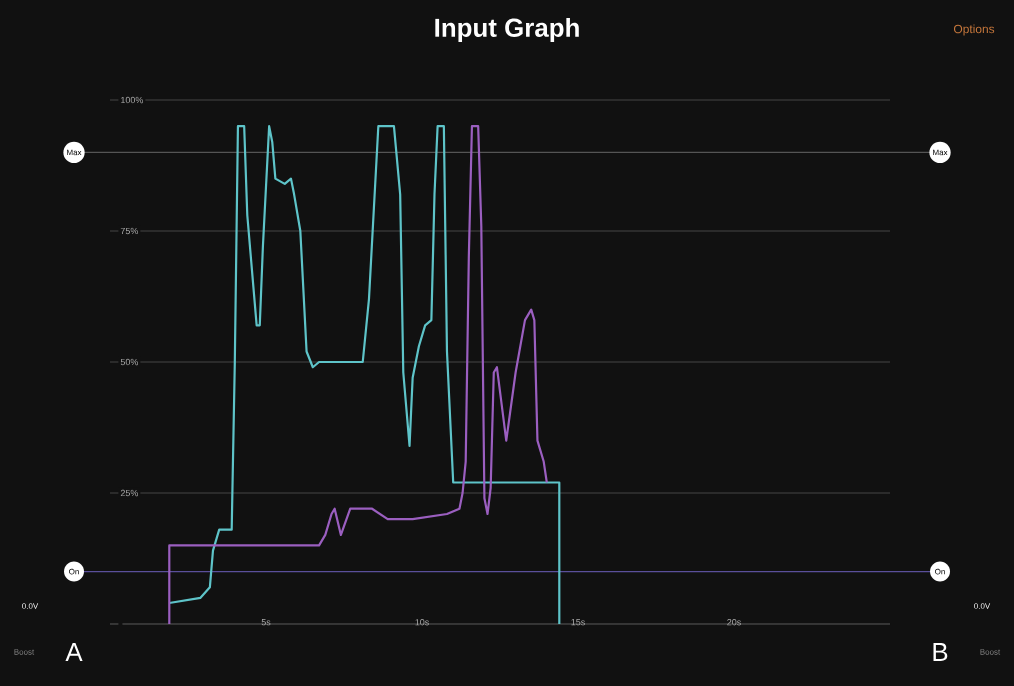 Image resolution: width=1014 pixels, height=686 pixels. What do you see at coordinates (74, 652) in the screenshot?
I see `text: A` at bounding box center [74, 652].